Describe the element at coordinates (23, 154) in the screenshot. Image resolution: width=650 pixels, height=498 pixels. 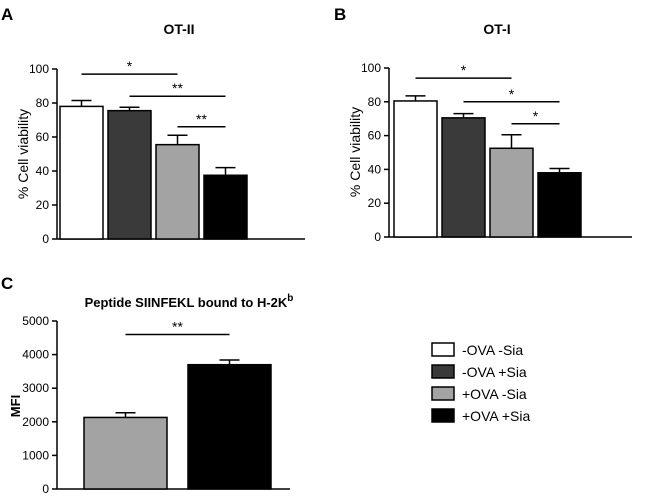
I see `panel-a-ylabel: % Cell viability` at that location.